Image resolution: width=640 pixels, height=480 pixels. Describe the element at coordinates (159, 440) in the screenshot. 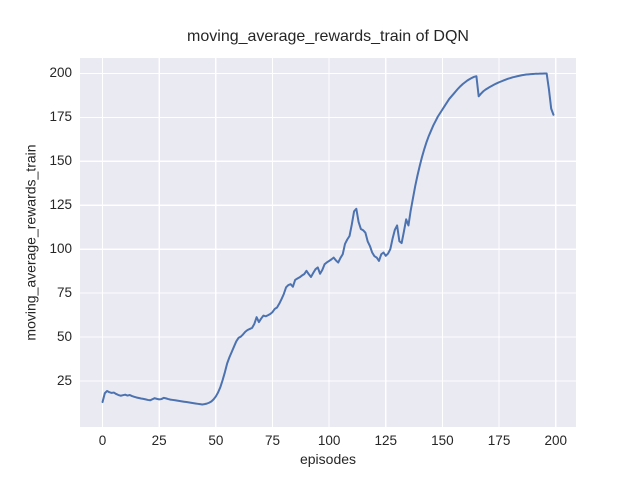

I see `x-tick-label: 25` at that location.